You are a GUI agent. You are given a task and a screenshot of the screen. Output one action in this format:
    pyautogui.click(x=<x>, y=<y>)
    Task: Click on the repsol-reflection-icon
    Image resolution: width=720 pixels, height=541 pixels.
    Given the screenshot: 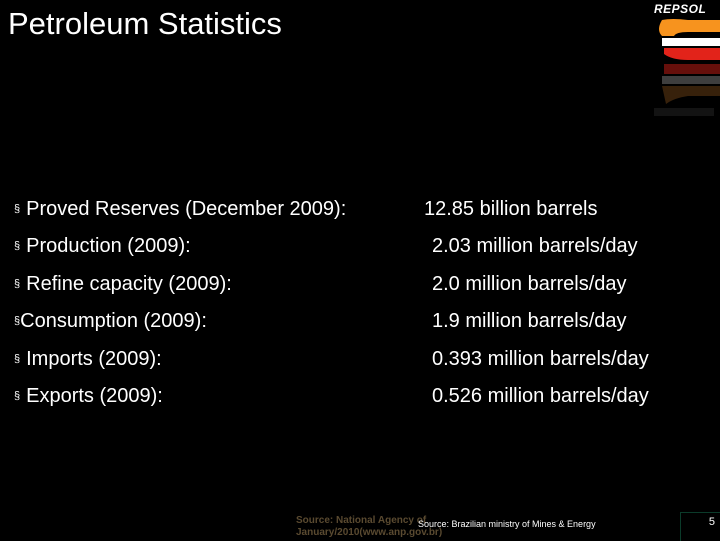 What is the action you would take?
    pyautogui.click(x=687, y=90)
    